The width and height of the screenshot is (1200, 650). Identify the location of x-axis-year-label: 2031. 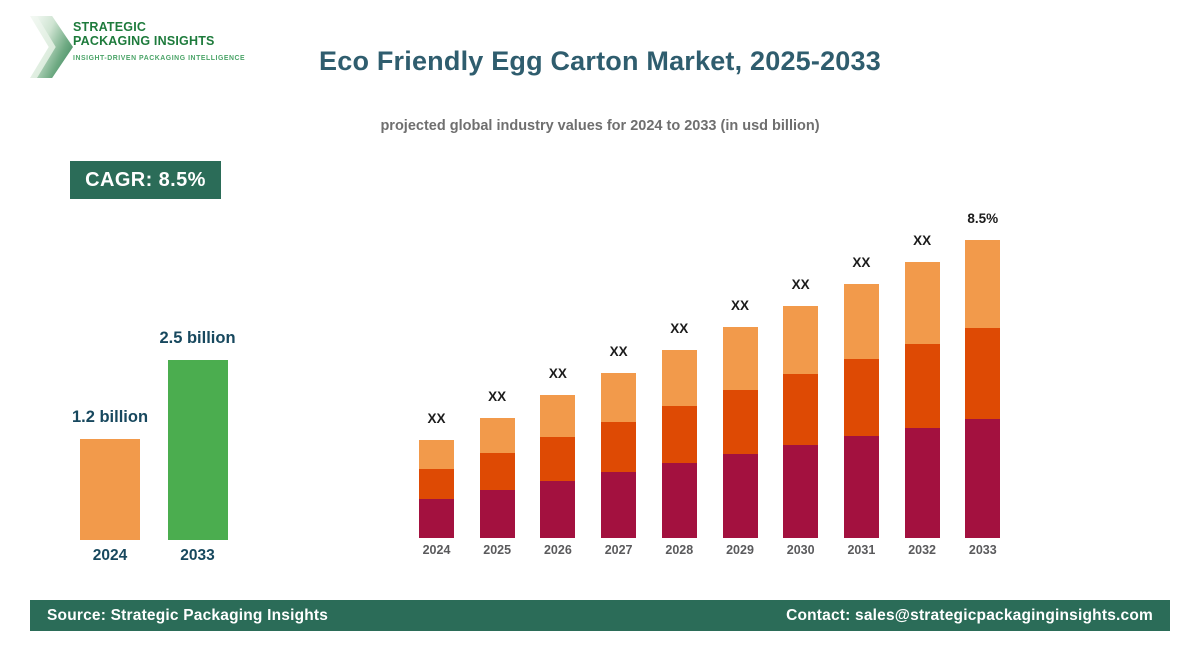
(861, 550).